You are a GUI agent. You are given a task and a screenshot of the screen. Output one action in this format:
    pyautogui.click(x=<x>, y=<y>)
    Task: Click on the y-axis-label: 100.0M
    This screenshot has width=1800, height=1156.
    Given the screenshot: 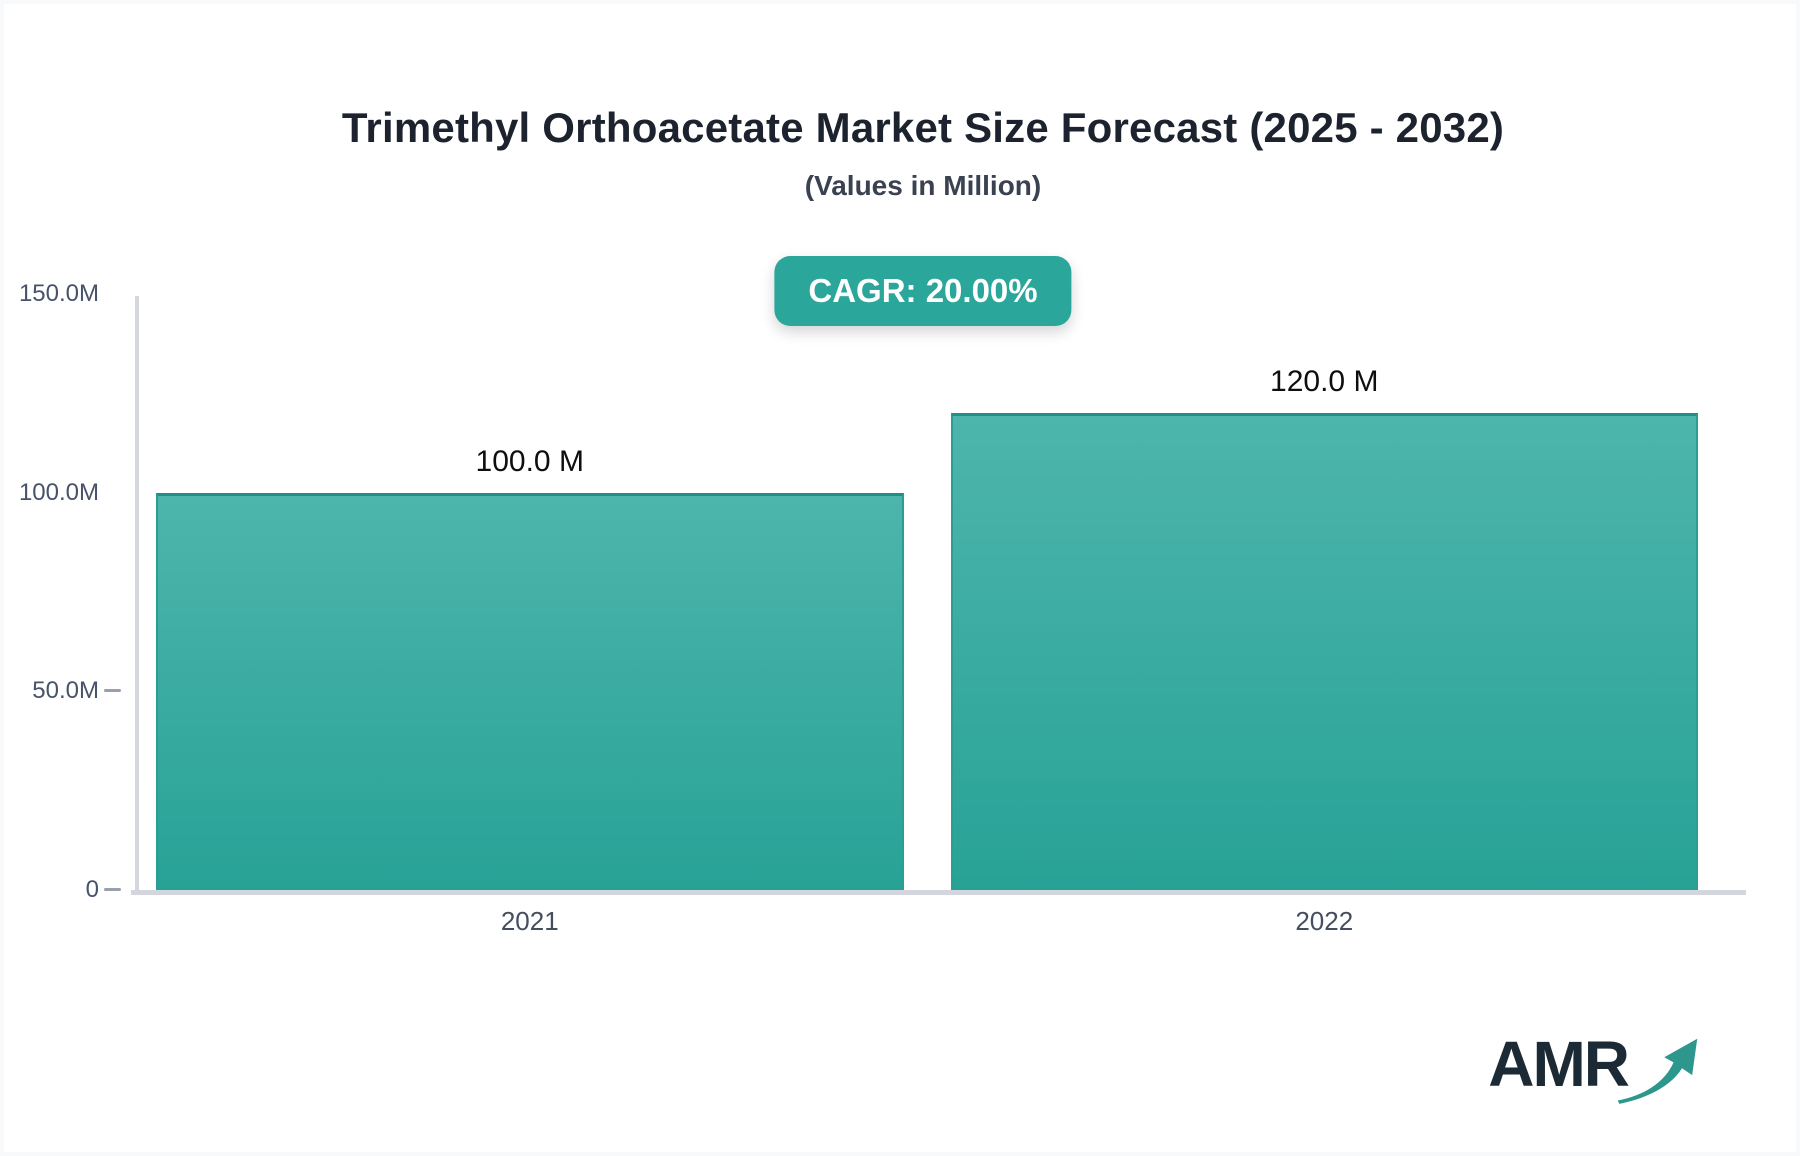 What is the action you would take?
    pyautogui.click(x=58, y=492)
    